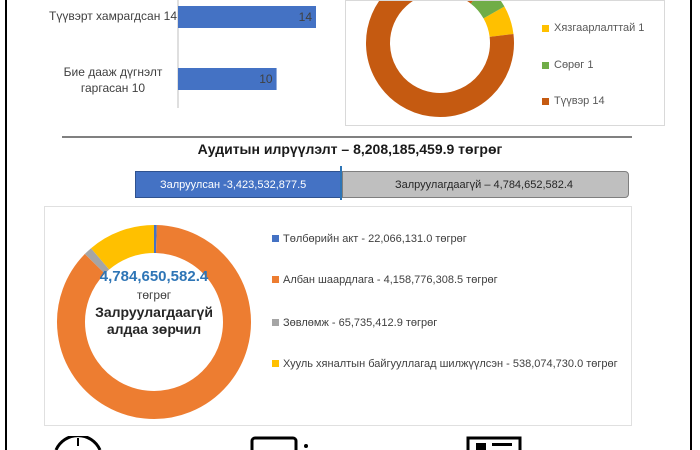 Image resolution: width=700 pixels, height=450 pixels. What do you see at coordinates (113, 72) in the screenshot?
I see `bar-category-label: Бие дааж дүгнэлт` at bounding box center [113, 72].